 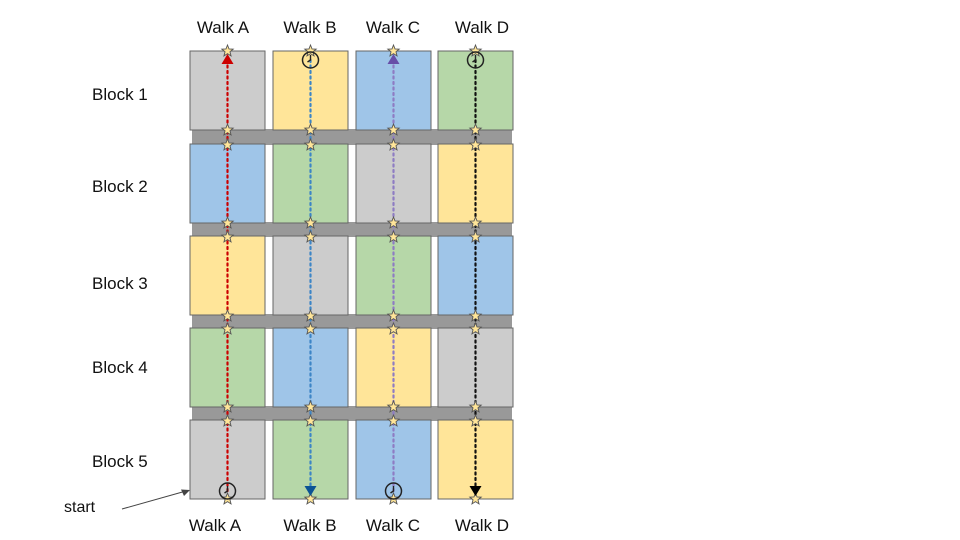 What do you see at coordinates (223, 27) in the screenshot?
I see `column-header-walk-a: Walk A` at bounding box center [223, 27].